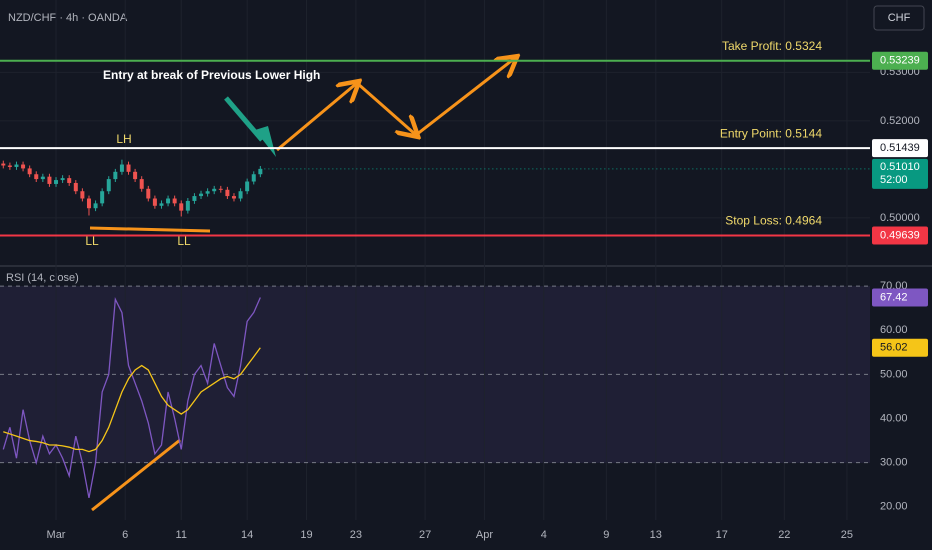  What do you see at coordinates (894, 348) in the screenshot?
I see `value-label: 56.02` at bounding box center [894, 348].